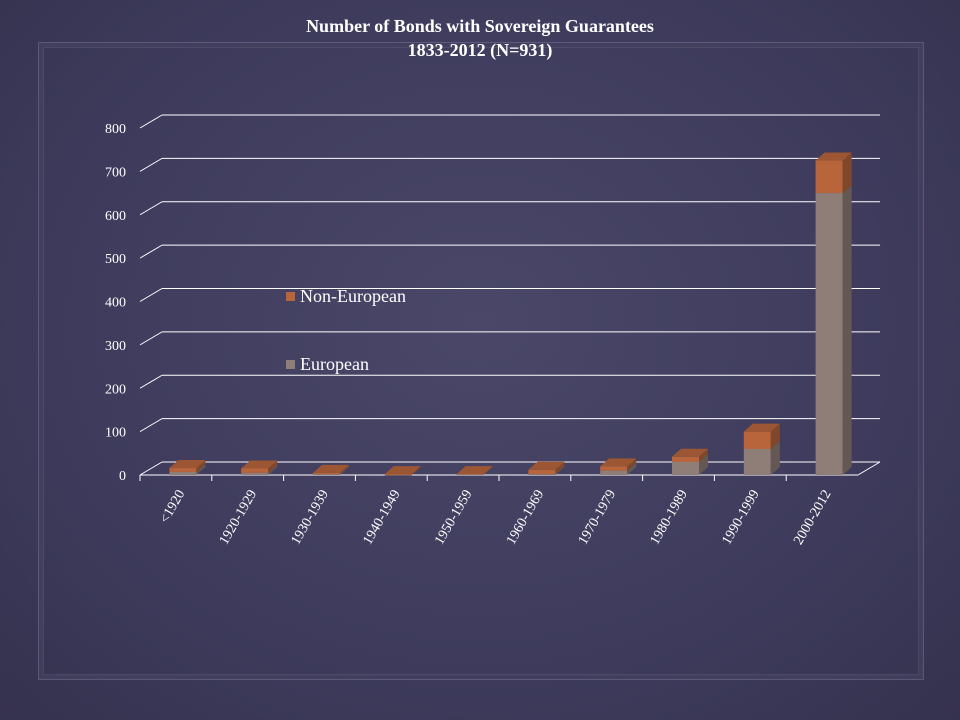  I want to click on legend: Non-European European, so click(346, 330).